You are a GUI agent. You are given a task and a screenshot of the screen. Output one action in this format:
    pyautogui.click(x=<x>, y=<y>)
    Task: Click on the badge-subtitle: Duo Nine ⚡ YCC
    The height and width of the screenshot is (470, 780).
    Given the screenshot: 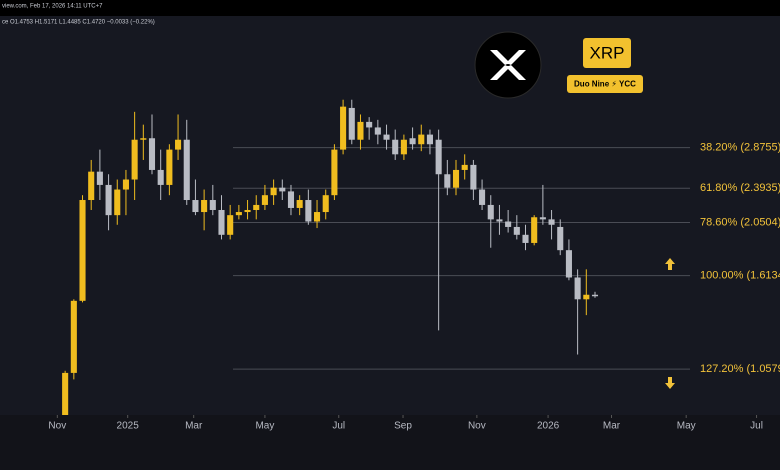 What is the action you would take?
    pyautogui.click(x=605, y=84)
    